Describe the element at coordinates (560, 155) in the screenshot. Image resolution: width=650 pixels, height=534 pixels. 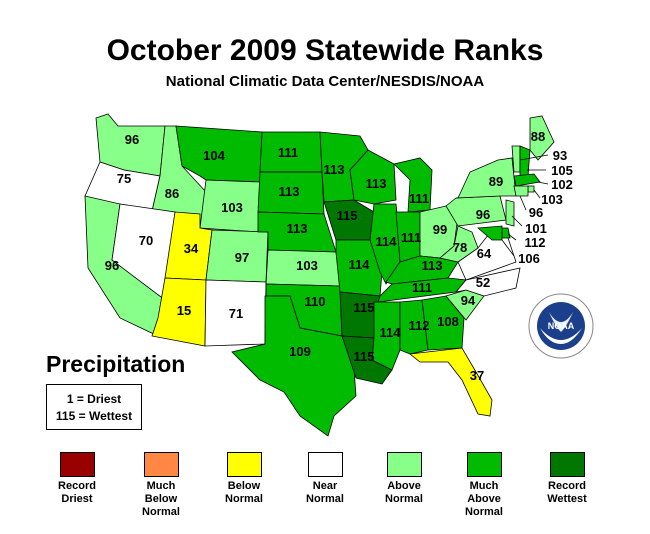
I see `rank-label-vt: 93` at that location.